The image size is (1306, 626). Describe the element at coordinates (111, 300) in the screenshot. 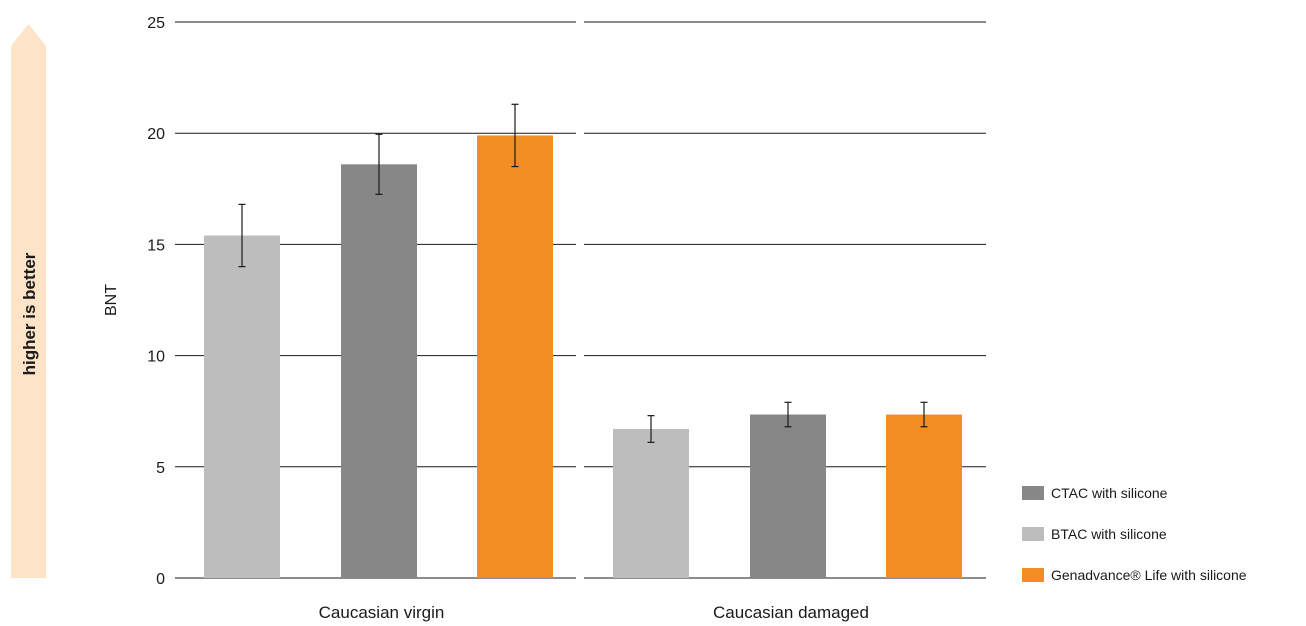

I see `y-axis-label: BNT` at that location.